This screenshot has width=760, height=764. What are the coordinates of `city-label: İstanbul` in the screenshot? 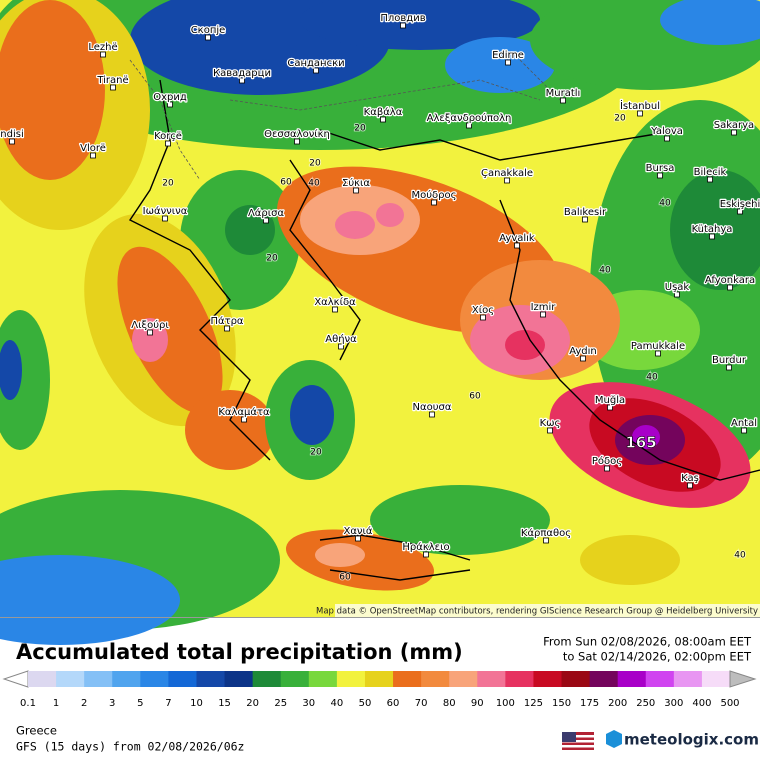 It's located at (640, 105).